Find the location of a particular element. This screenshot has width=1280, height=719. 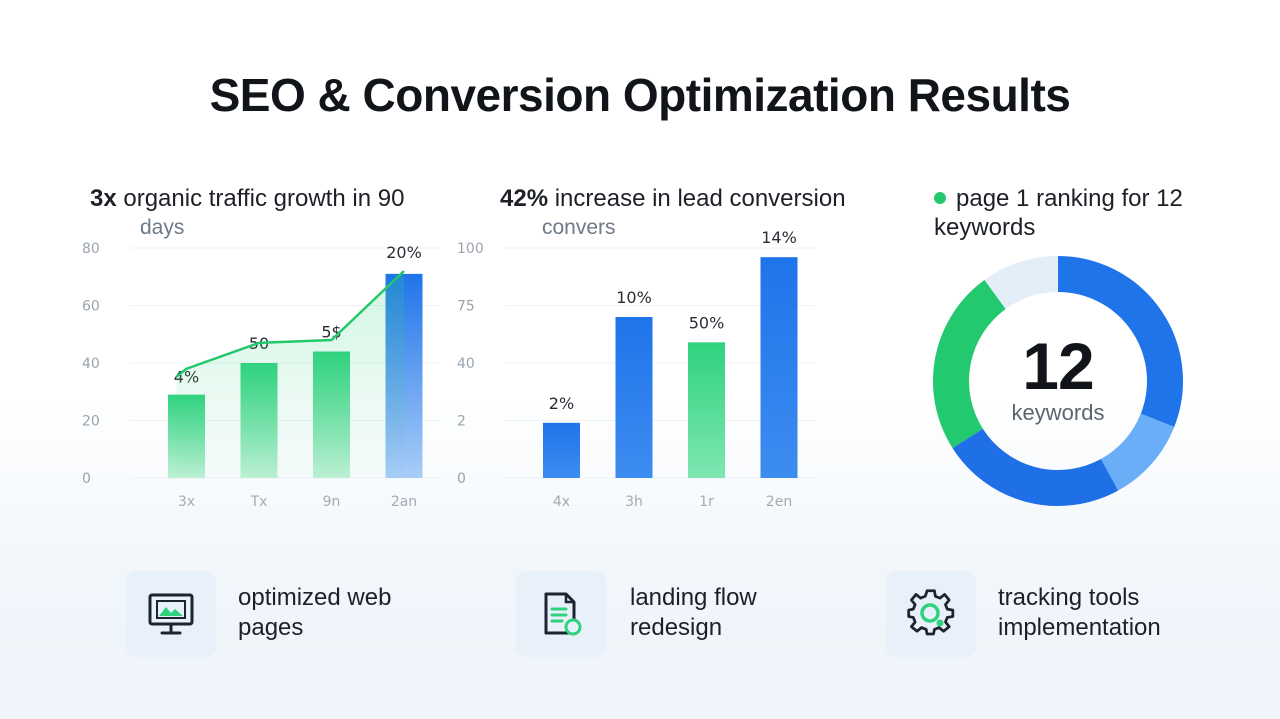

y-tick-label: 60 is located at coordinates (91, 307).